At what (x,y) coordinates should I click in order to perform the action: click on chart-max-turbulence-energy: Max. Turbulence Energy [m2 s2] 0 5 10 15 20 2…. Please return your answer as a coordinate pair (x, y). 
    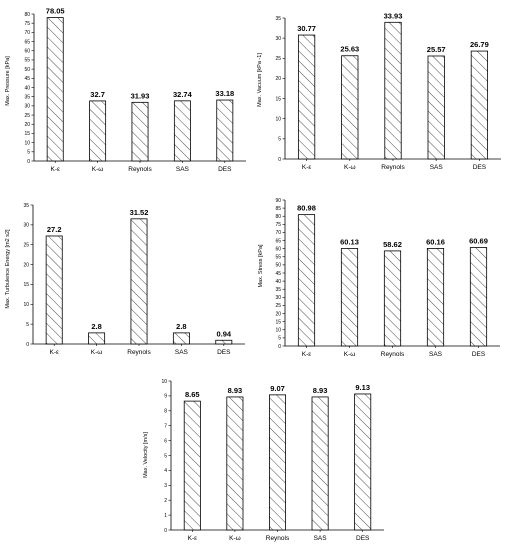
    Looking at the image, I should click on (125, 279).